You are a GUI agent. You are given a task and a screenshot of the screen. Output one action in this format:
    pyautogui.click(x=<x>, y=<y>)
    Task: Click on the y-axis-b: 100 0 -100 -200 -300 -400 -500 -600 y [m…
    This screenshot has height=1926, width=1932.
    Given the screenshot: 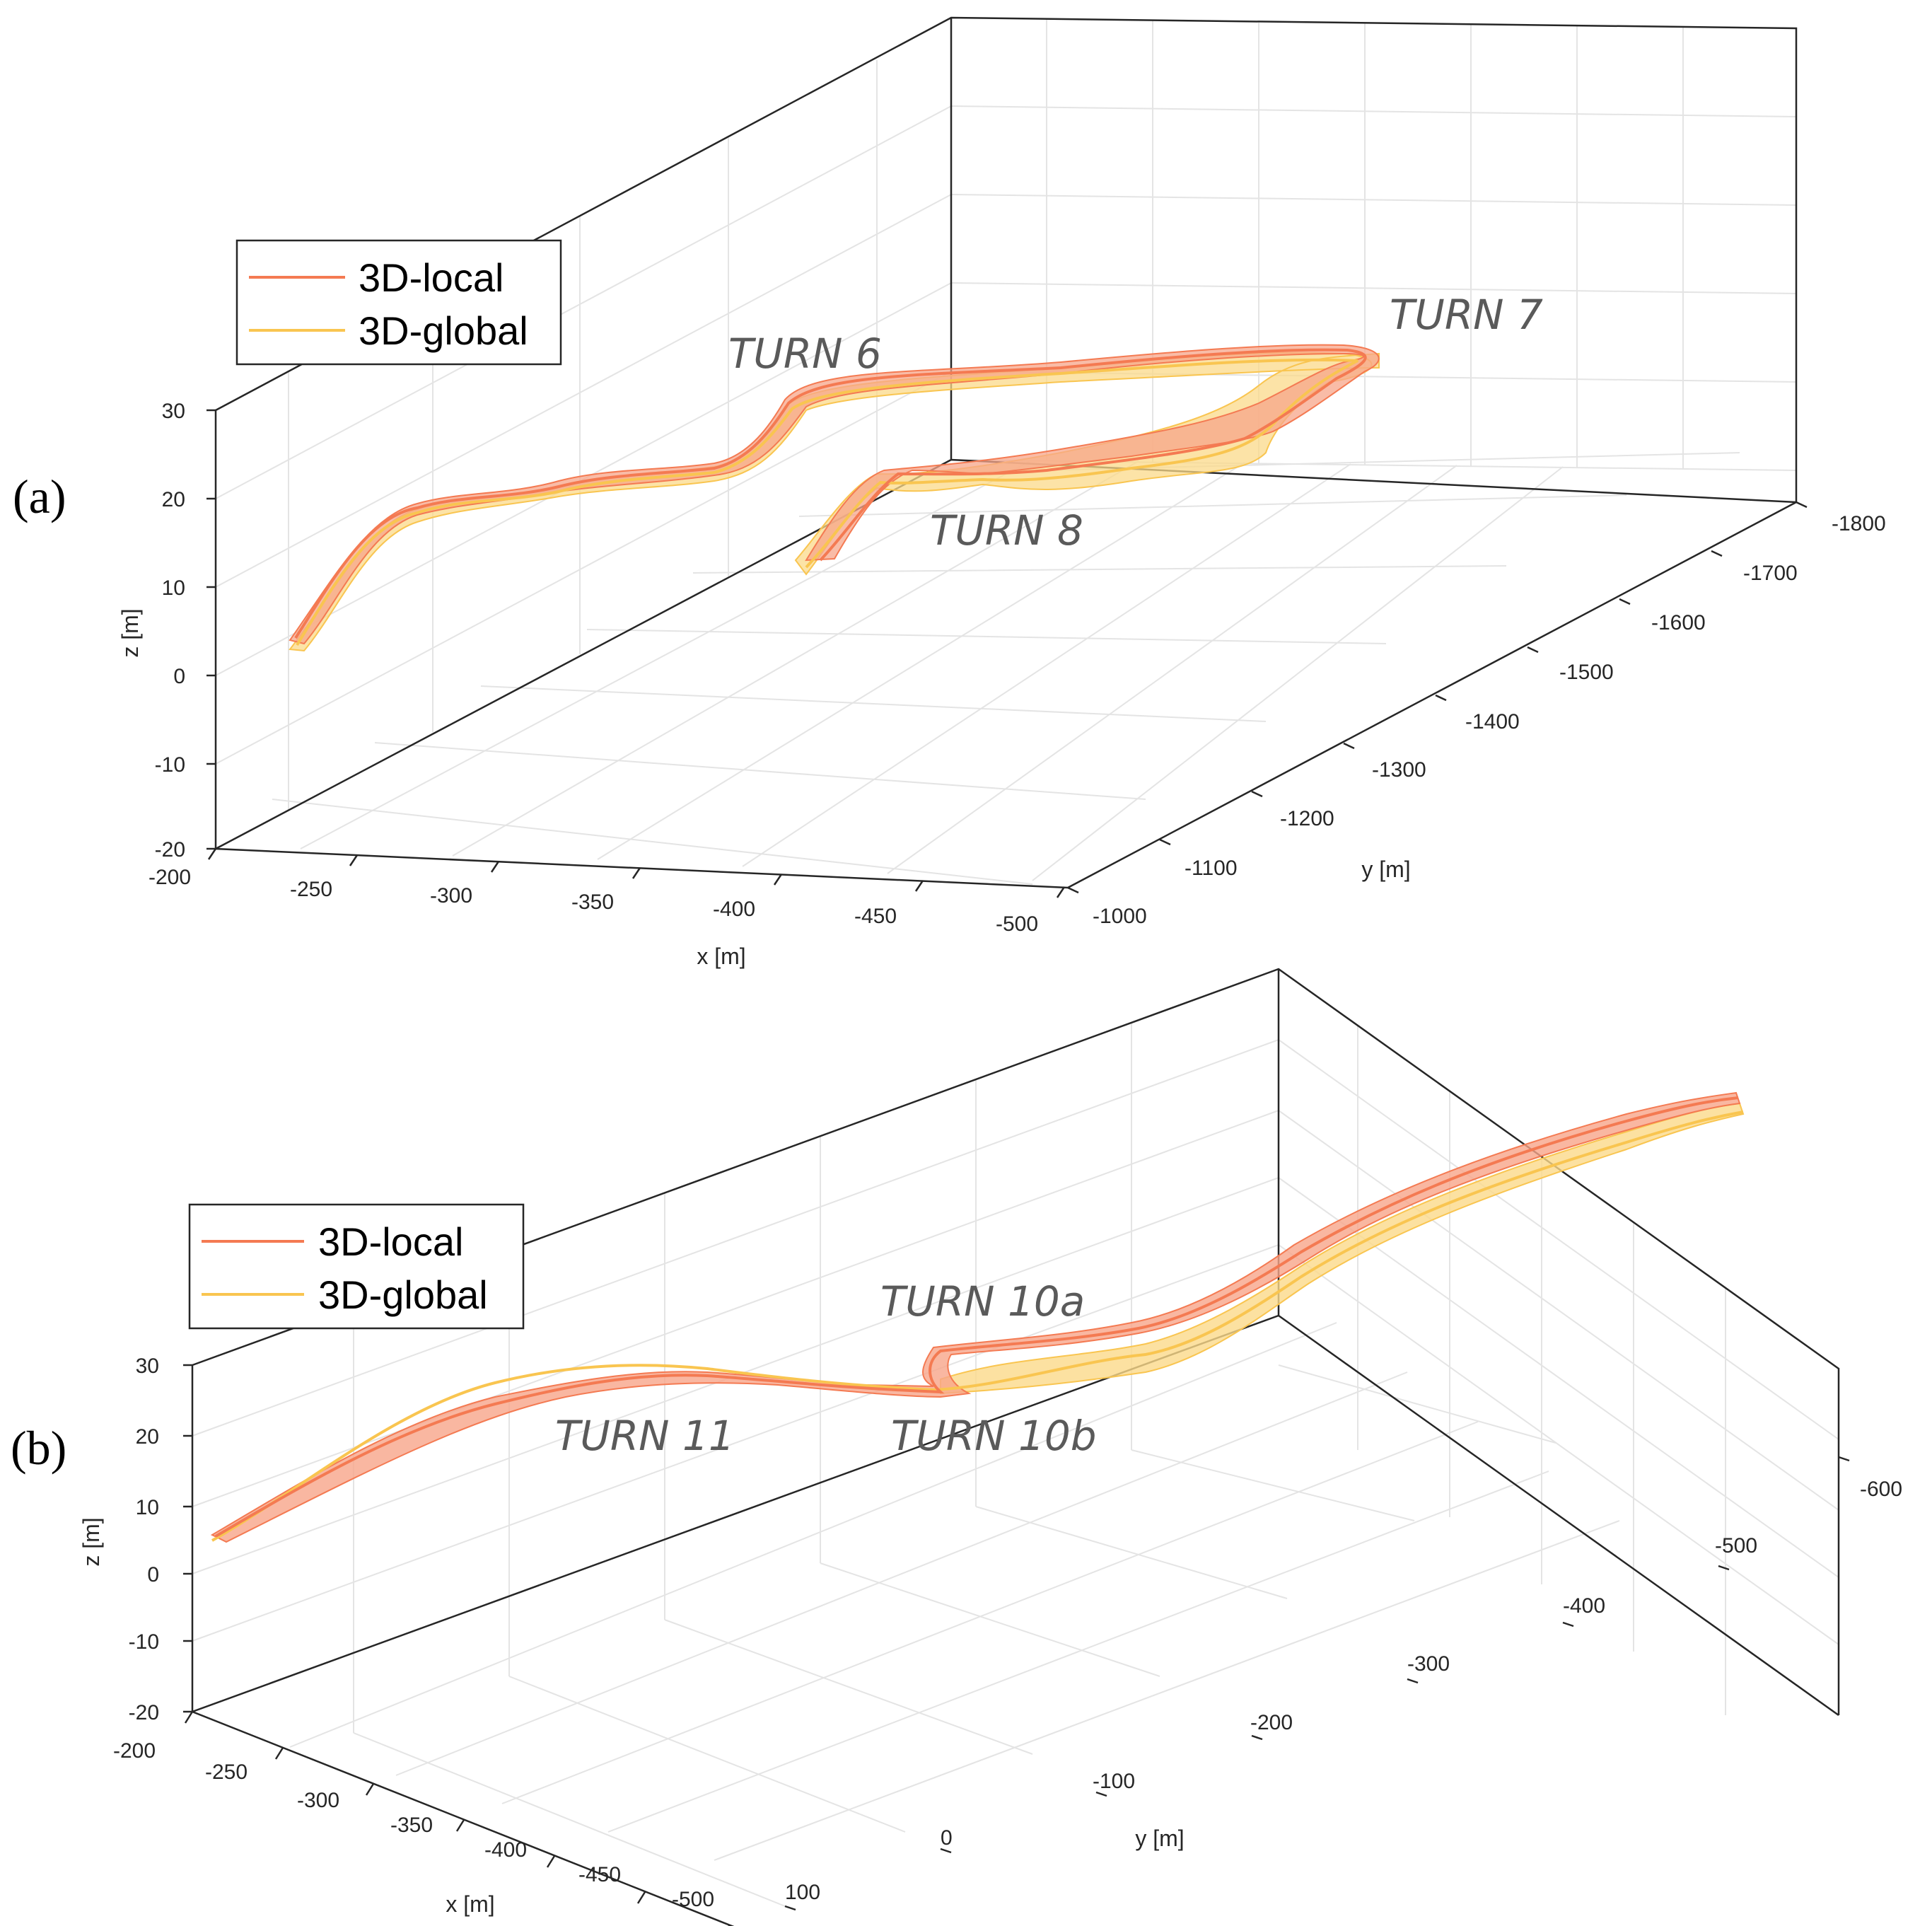 What is the action you would take?
    pyautogui.click(x=1343, y=1683)
    